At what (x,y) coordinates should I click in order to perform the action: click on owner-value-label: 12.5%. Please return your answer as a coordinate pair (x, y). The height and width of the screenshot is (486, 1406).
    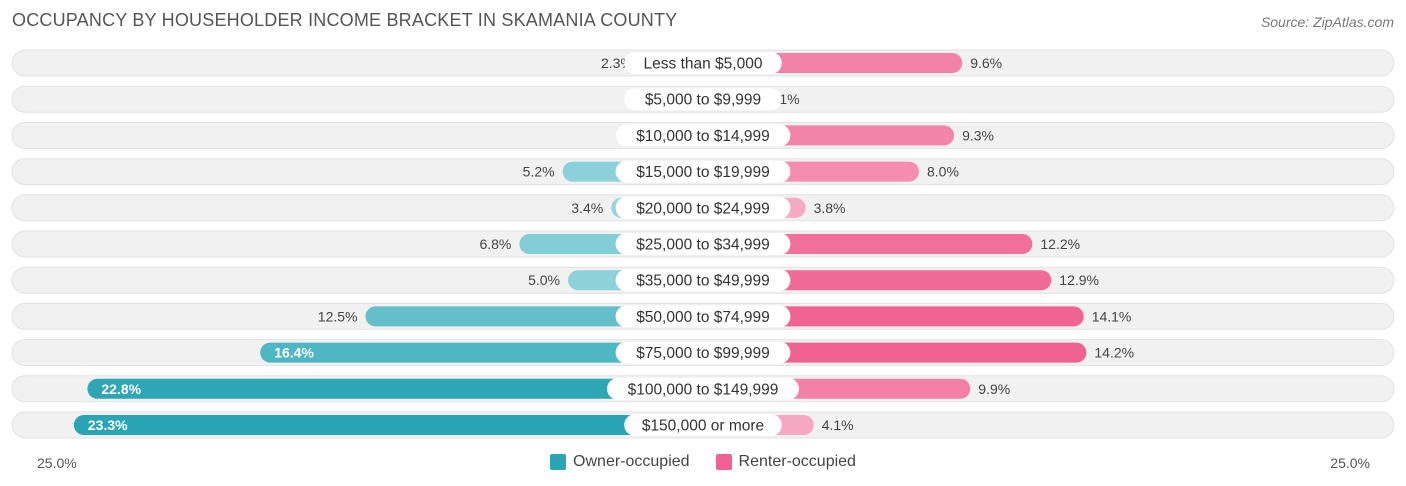
    Looking at the image, I should click on (338, 316).